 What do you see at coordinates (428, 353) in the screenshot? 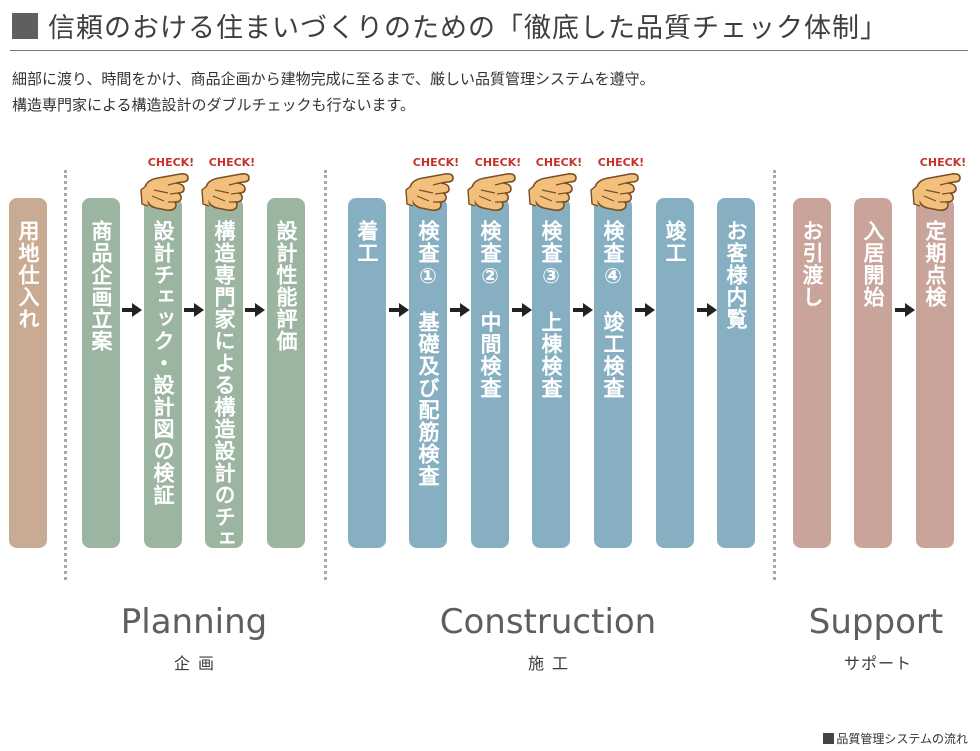
I see `step-label: 検査① 基礎及び配筋検査` at bounding box center [428, 353].